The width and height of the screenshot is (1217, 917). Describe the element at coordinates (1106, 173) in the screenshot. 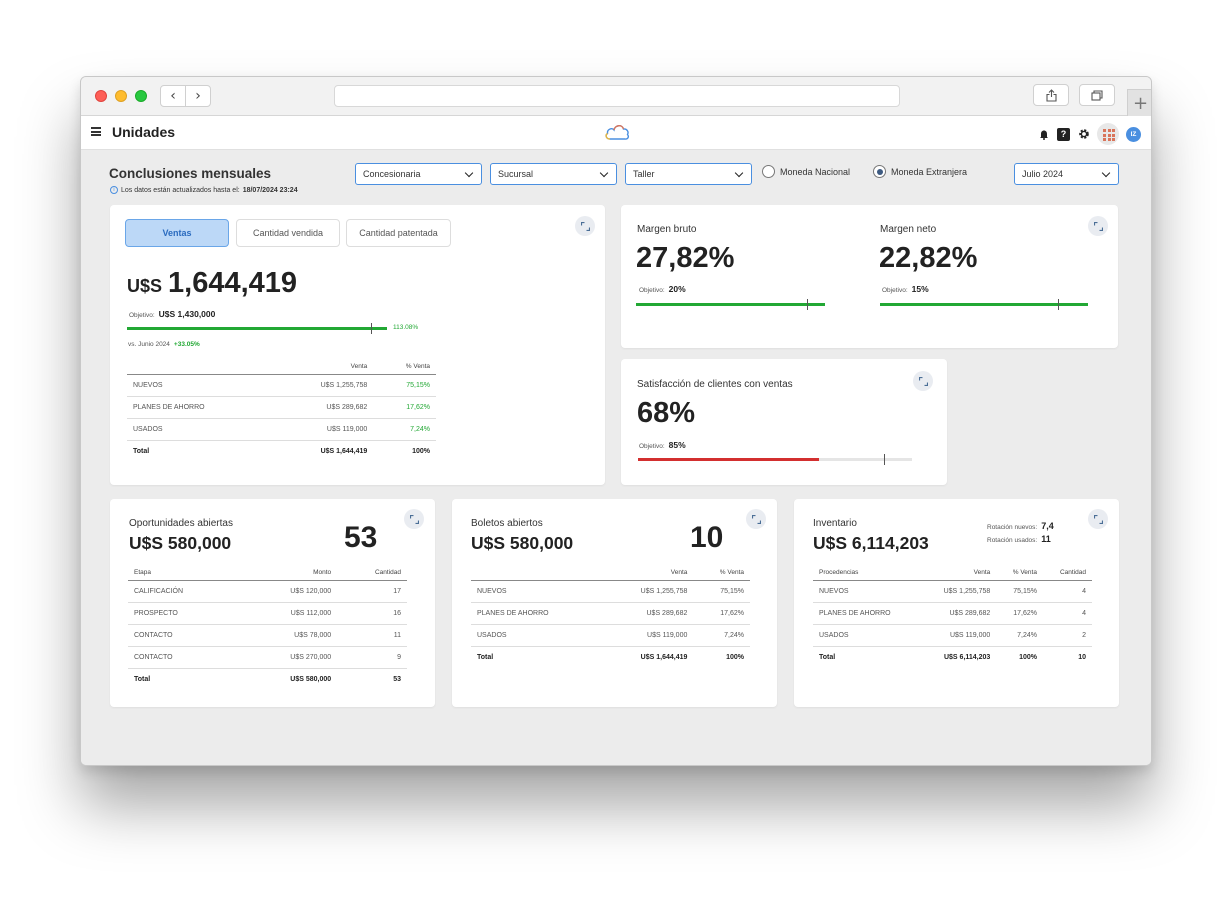

I see `chevron-down-icon` at that location.